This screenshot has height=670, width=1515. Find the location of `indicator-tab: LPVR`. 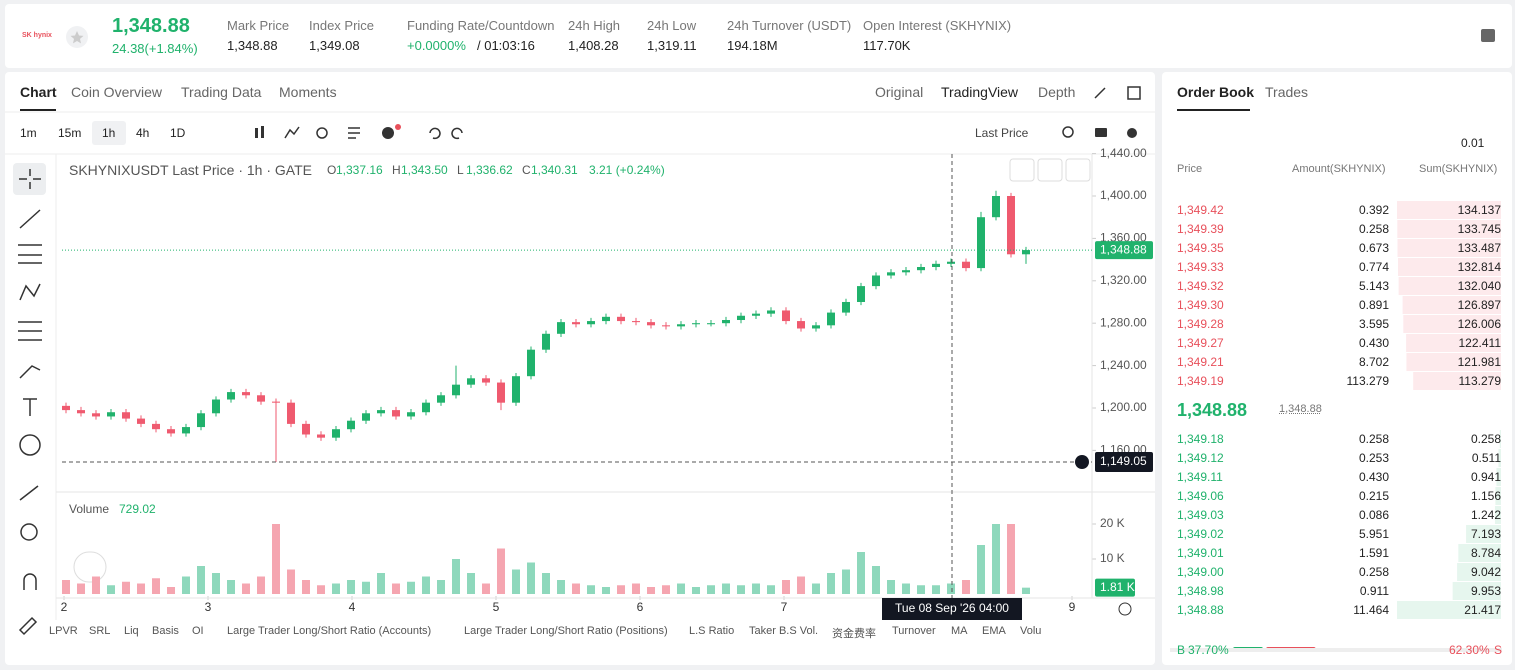

indicator-tab: LPVR is located at coordinates (63, 631).